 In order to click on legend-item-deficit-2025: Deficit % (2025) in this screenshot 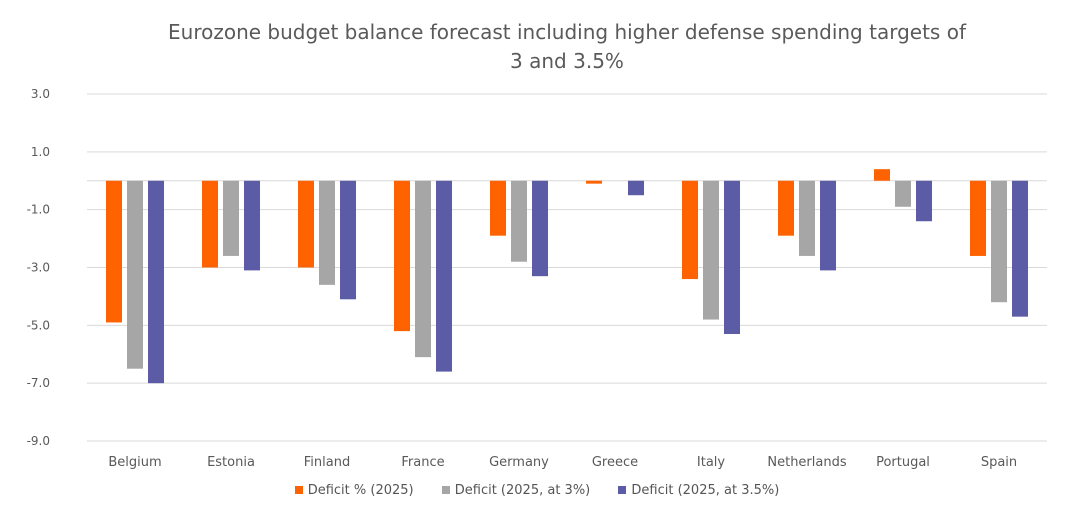, I will do `click(354, 490)`.